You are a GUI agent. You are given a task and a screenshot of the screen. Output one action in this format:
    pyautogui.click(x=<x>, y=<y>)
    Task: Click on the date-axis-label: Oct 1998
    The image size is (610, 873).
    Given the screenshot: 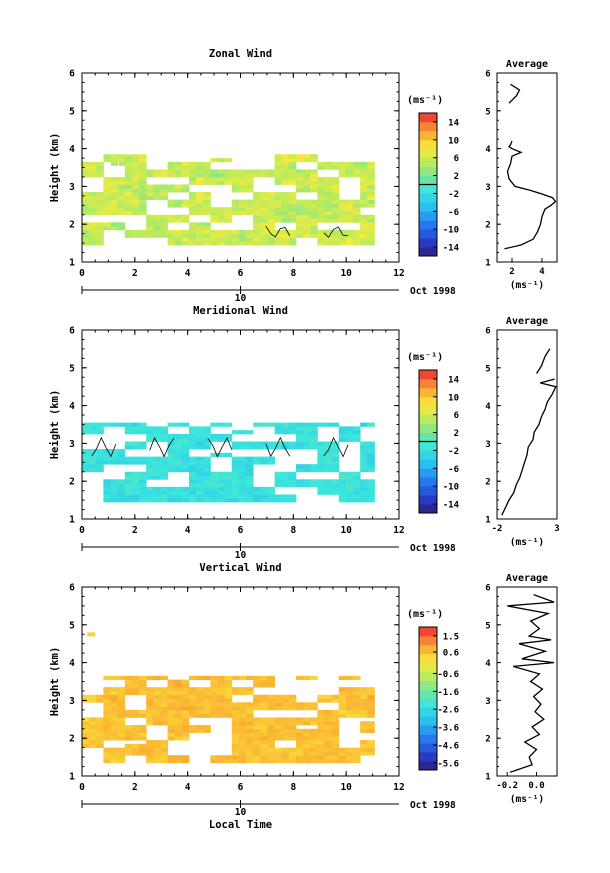 What is the action you would take?
    pyautogui.click(x=433, y=805)
    